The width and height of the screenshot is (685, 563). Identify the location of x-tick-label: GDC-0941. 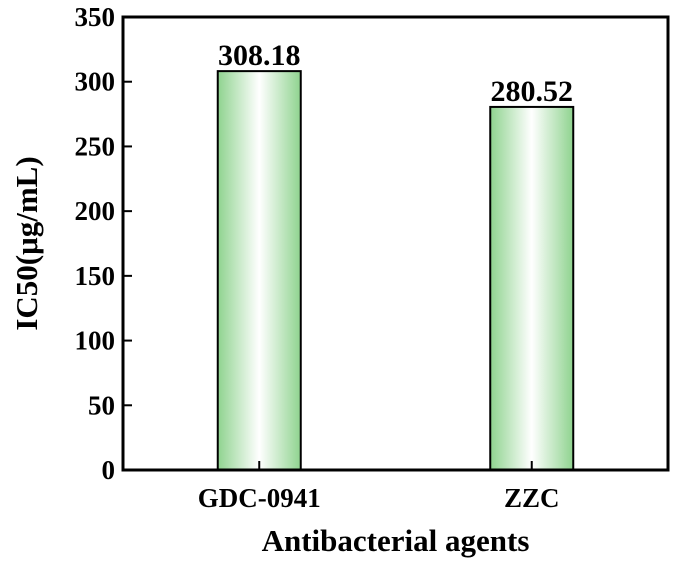
(259, 498).